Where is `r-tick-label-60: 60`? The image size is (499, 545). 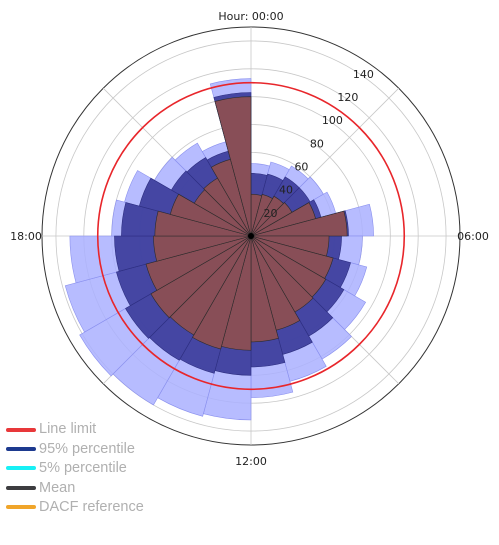 r-tick-label-60: 60 is located at coordinates (301, 166).